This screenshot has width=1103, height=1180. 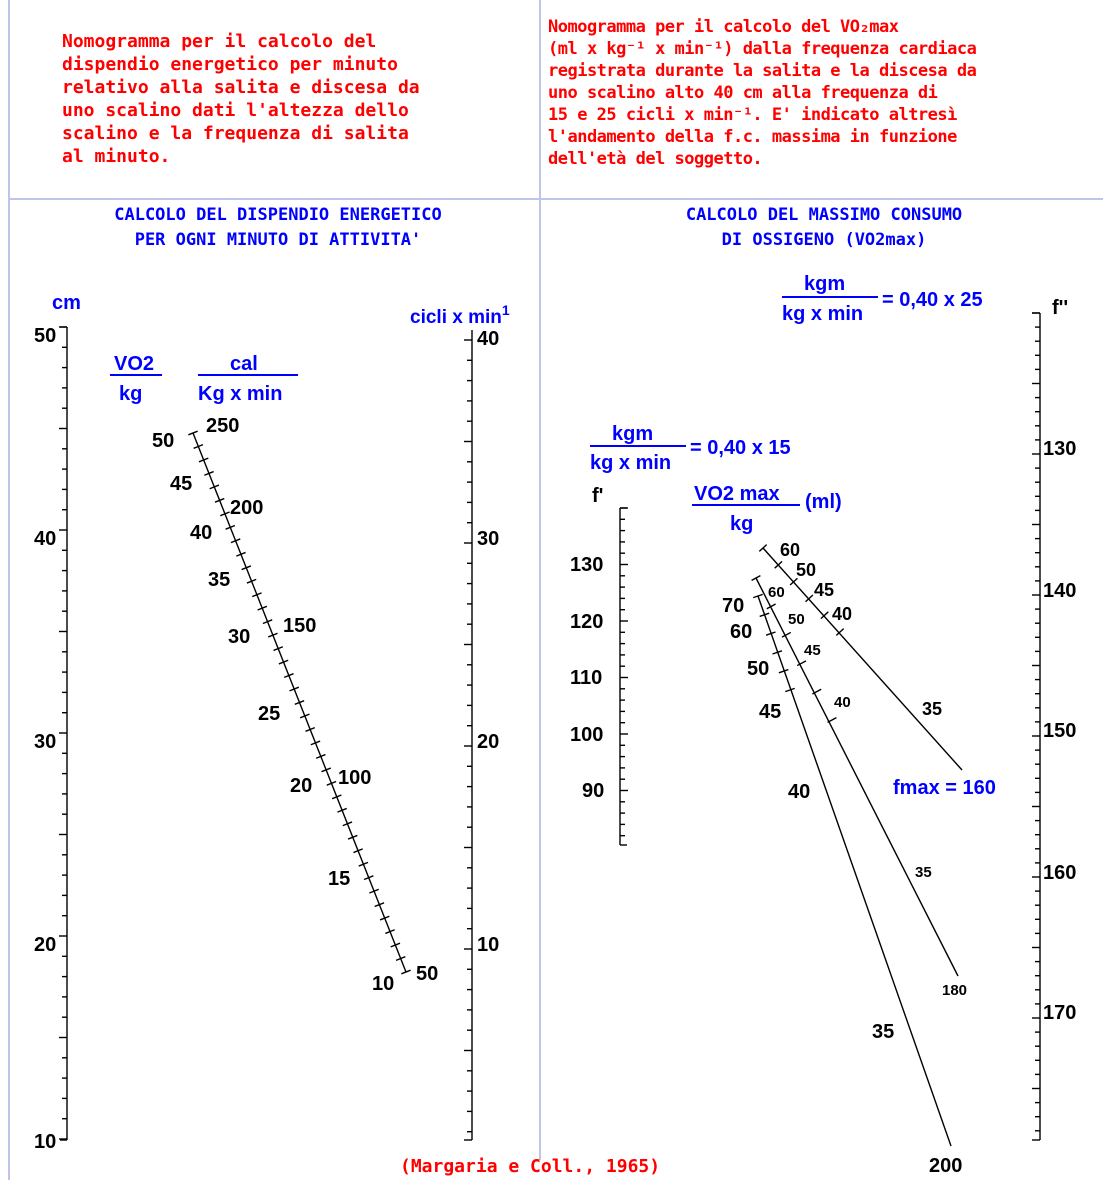 I want to click on height-tick-label: 40, so click(x=45, y=539).